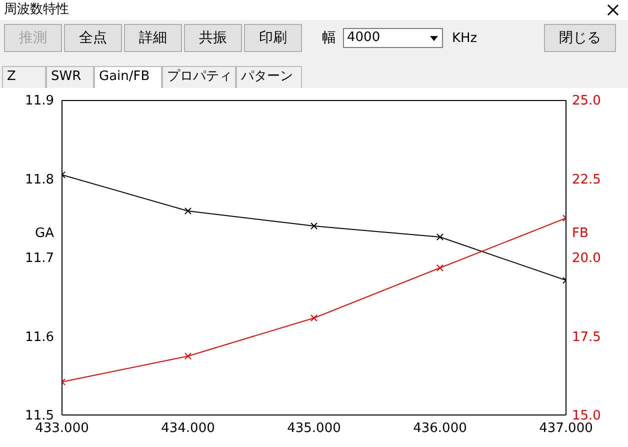 The height and width of the screenshot is (447, 628). What do you see at coordinates (440, 428) in the screenshot?
I see `x-tick-label: 436.000` at bounding box center [440, 428].